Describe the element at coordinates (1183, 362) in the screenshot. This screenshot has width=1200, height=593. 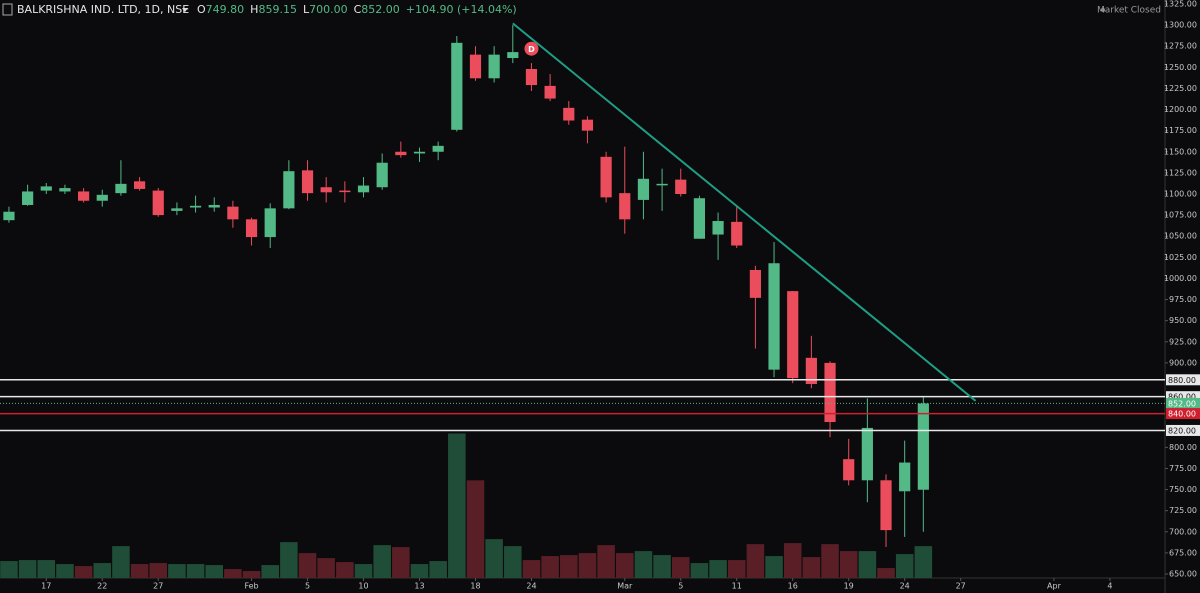
I see `y-tick-label: 900.00` at that location.